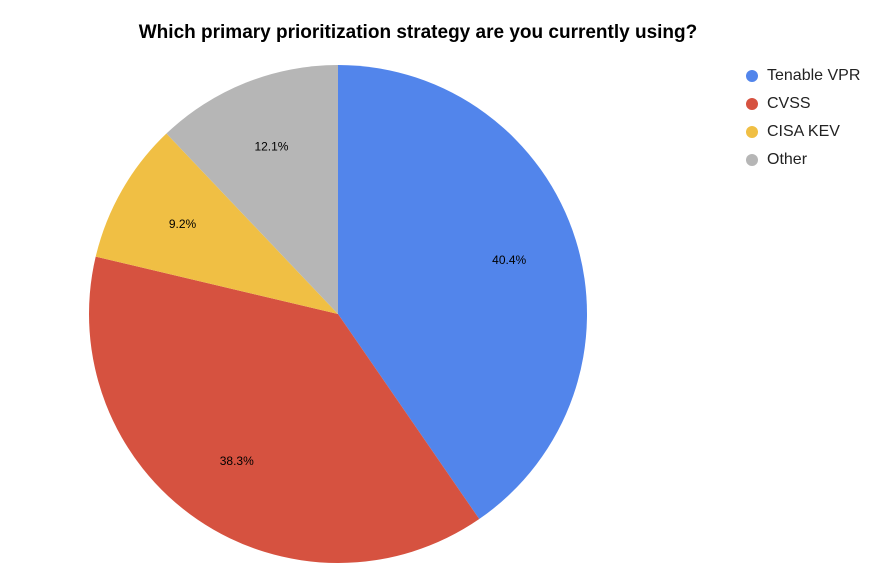 This screenshot has height=583, width=896. I want to click on legend-label: Other, so click(787, 159).